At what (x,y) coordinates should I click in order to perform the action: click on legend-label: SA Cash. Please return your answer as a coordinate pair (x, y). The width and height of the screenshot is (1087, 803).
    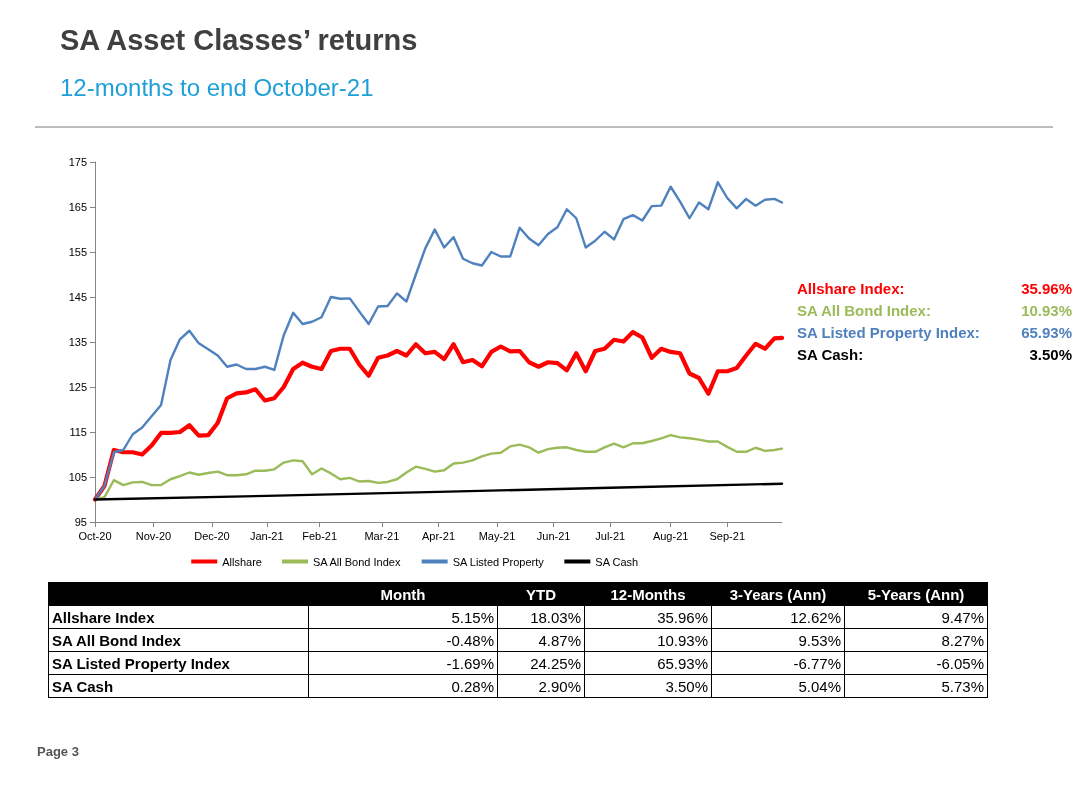
    Looking at the image, I should click on (617, 561).